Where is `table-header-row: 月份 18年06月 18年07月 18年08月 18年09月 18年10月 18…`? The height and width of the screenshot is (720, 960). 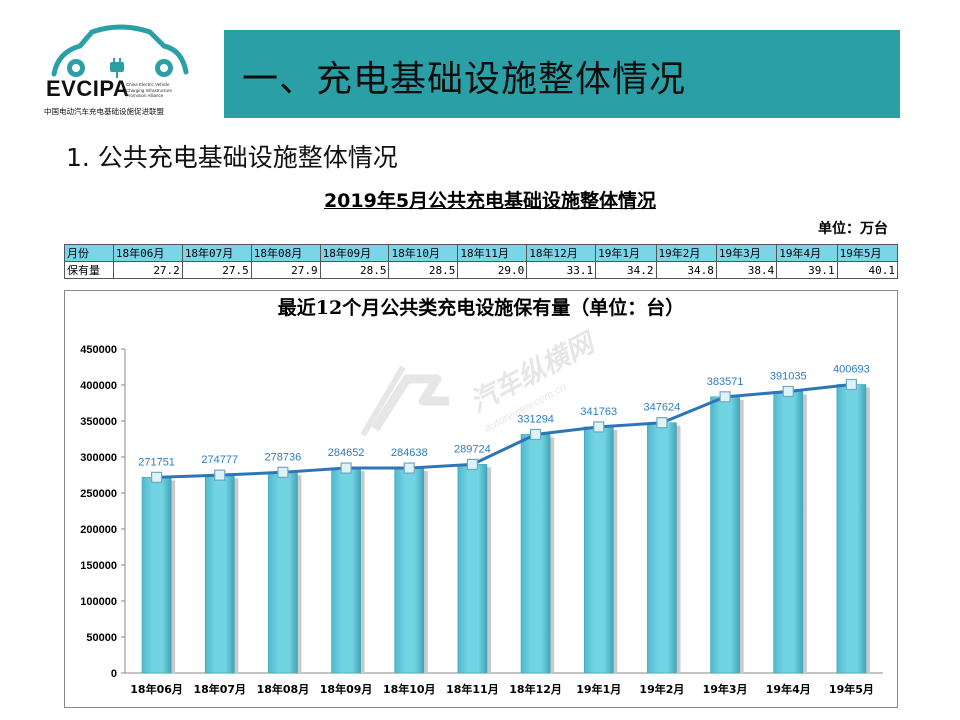 table-header-row: 月份 18年06月 18年07月 18年08月 18年09月 18年10月 18… is located at coordinates (481, 253).